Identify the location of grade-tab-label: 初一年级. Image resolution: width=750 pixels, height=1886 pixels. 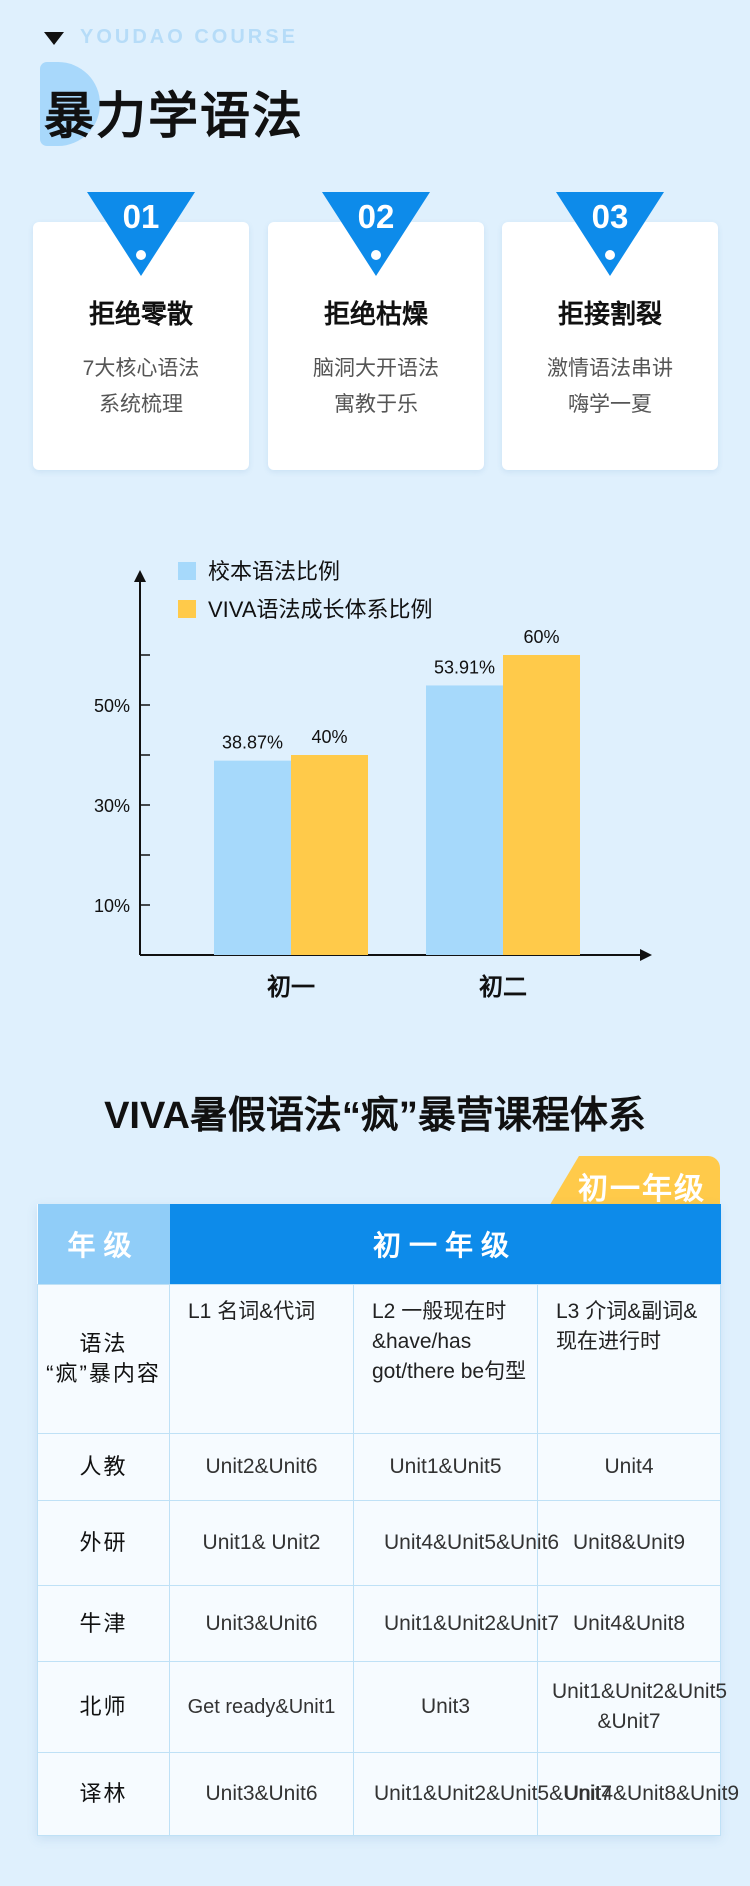
(642, 1189).